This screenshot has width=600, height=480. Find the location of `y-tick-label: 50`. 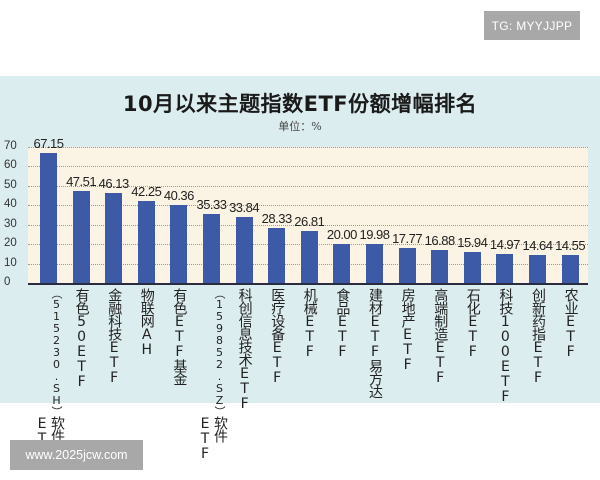

y-tick-label: 50 is located at coordinates (10, 184).